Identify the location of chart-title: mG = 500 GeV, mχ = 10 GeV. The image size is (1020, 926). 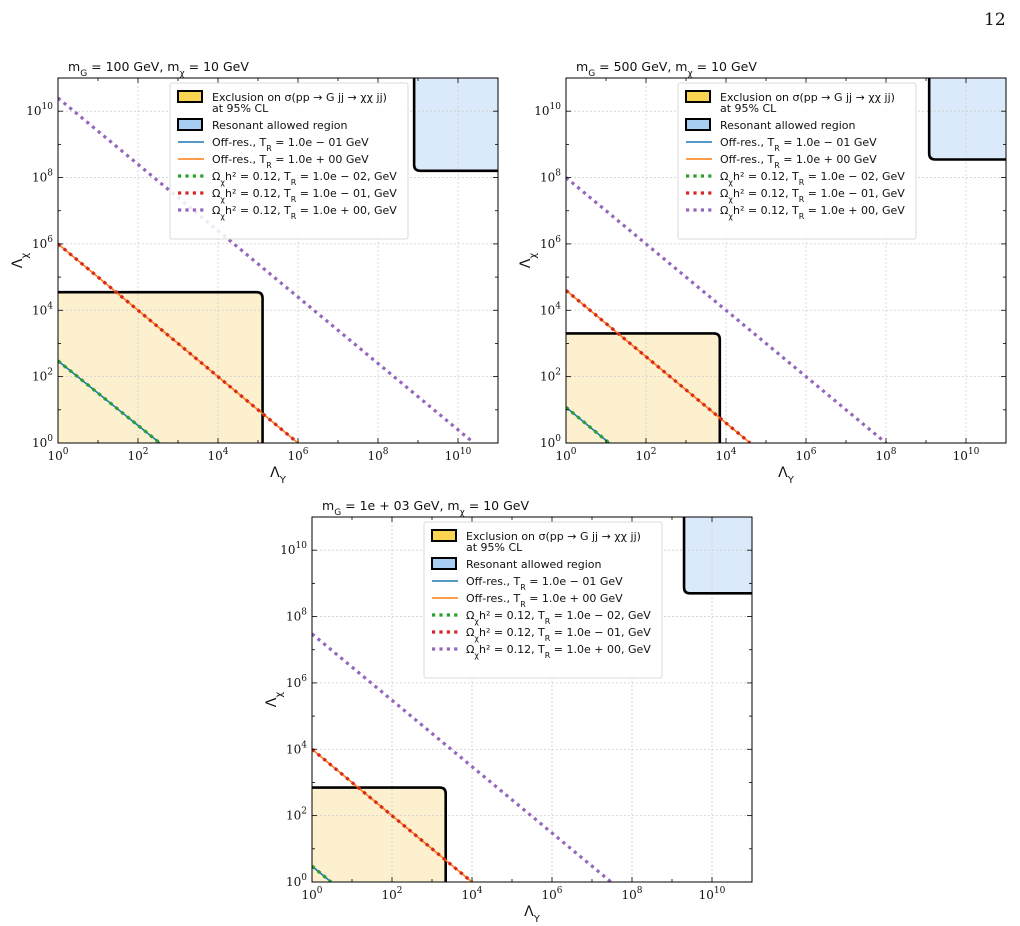
(666, 69).